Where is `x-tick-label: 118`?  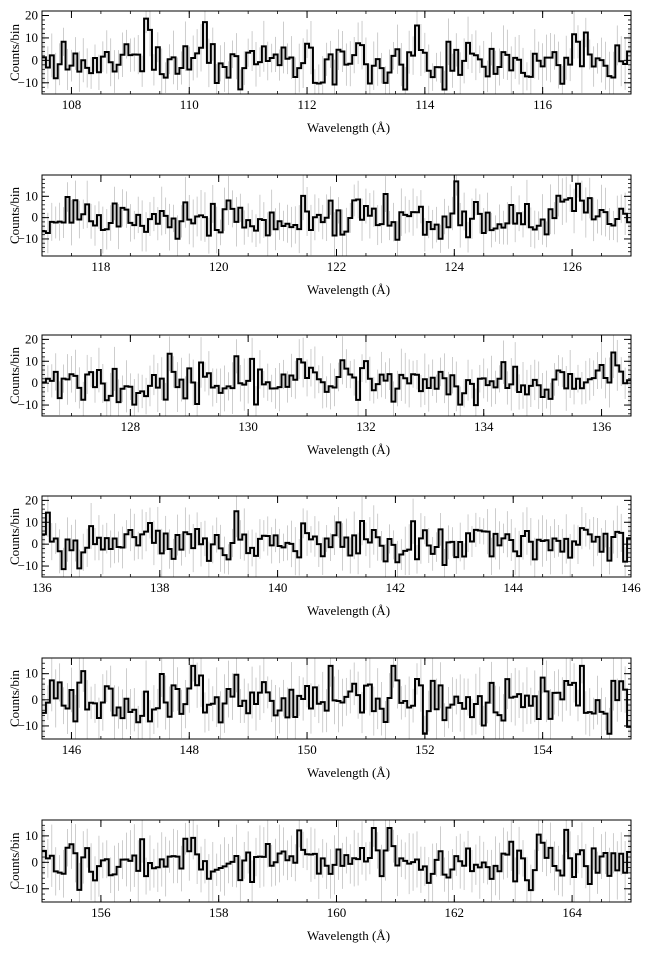
x-tick-label: 118 is located at coordinates (100, 266).